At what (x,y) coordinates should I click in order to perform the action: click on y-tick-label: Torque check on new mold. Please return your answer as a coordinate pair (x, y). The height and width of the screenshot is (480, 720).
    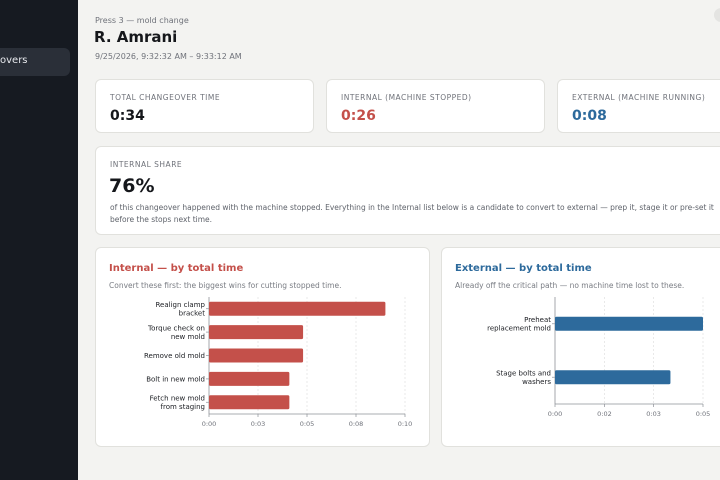
    Looking at the image, I should click on (176, 332).